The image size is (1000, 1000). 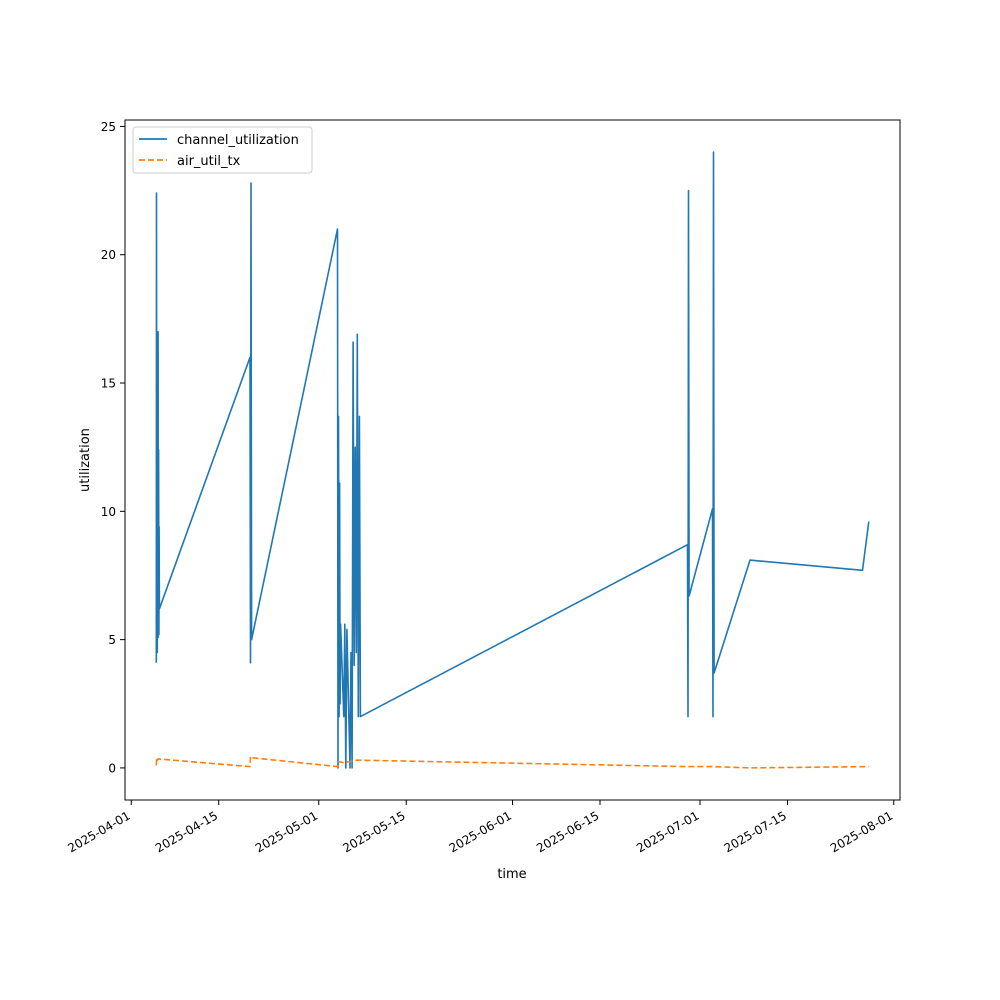 I want to click on y-tick-label: 10, so click(x=108, y=512).